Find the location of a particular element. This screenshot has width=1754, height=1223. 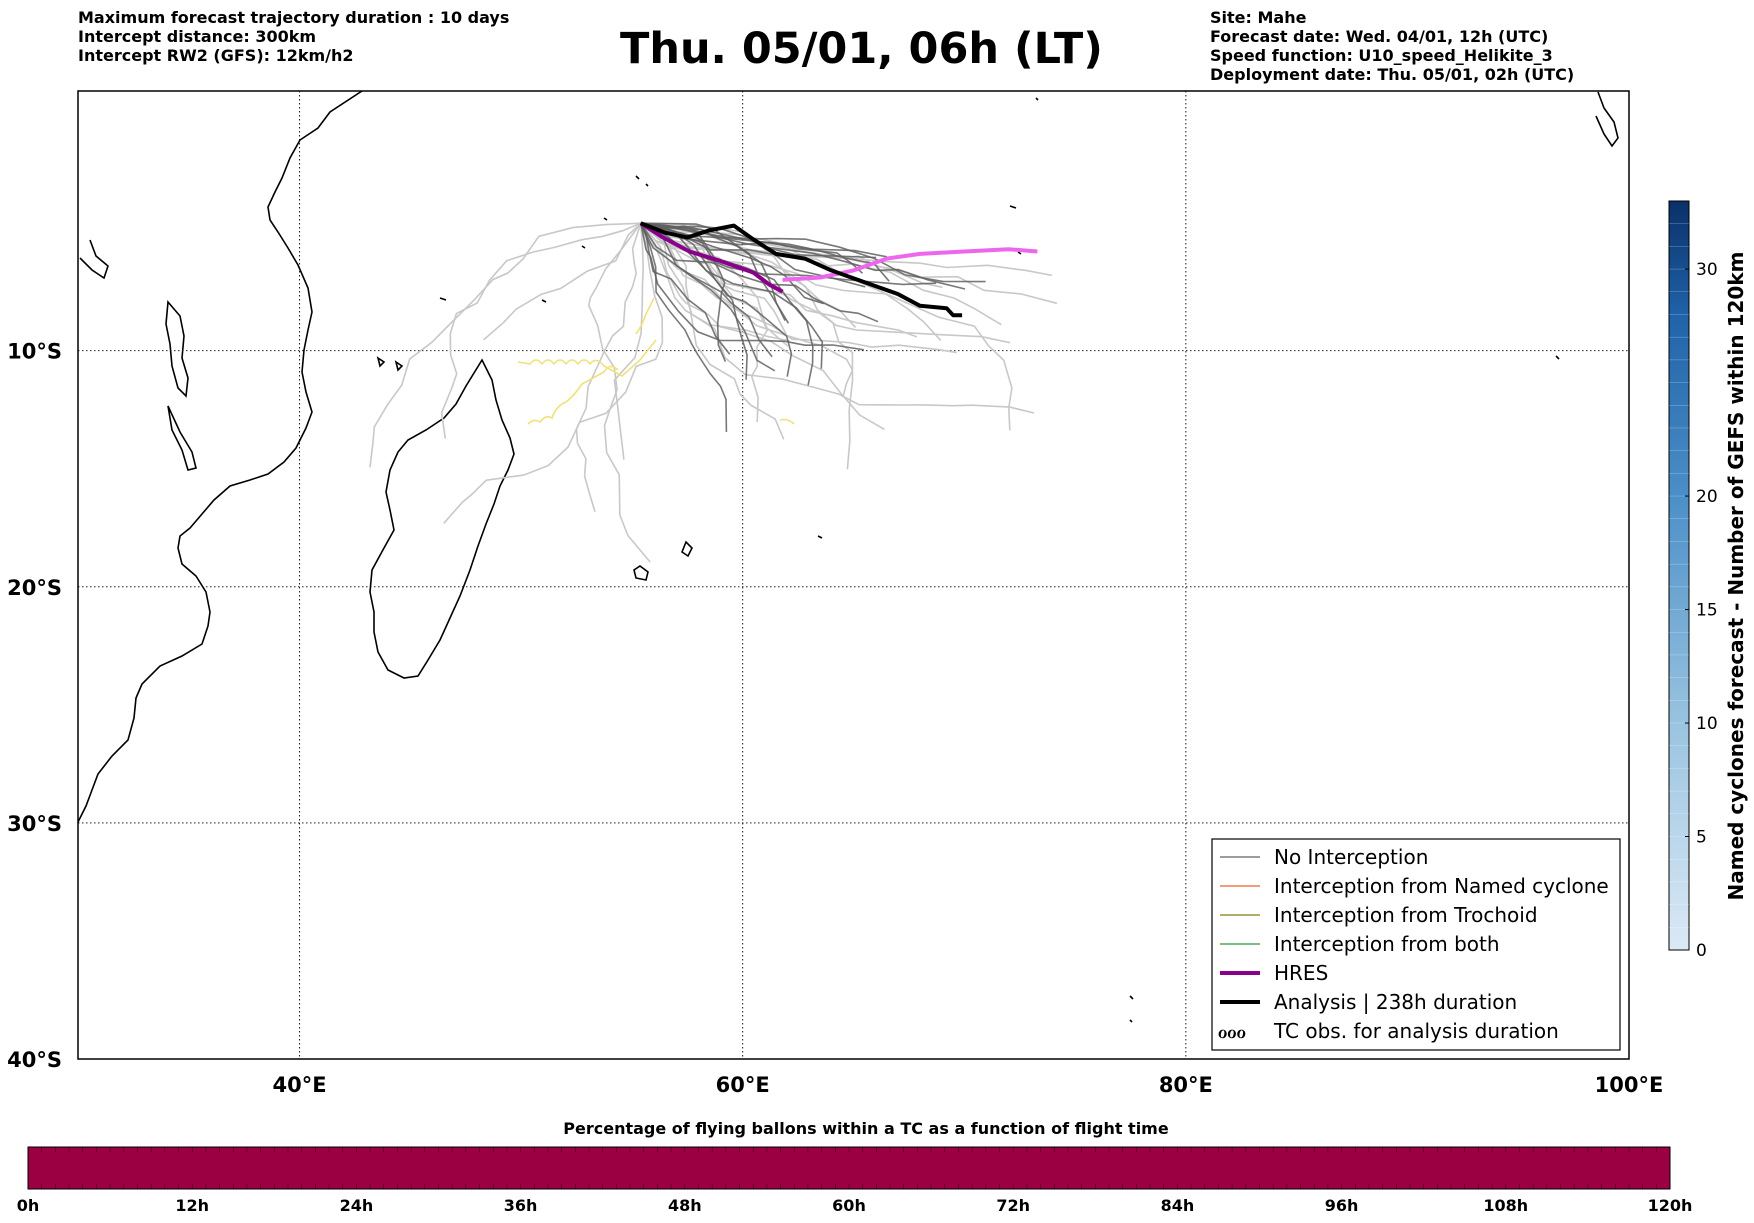

hres-track is located at coordinates (711, 257).